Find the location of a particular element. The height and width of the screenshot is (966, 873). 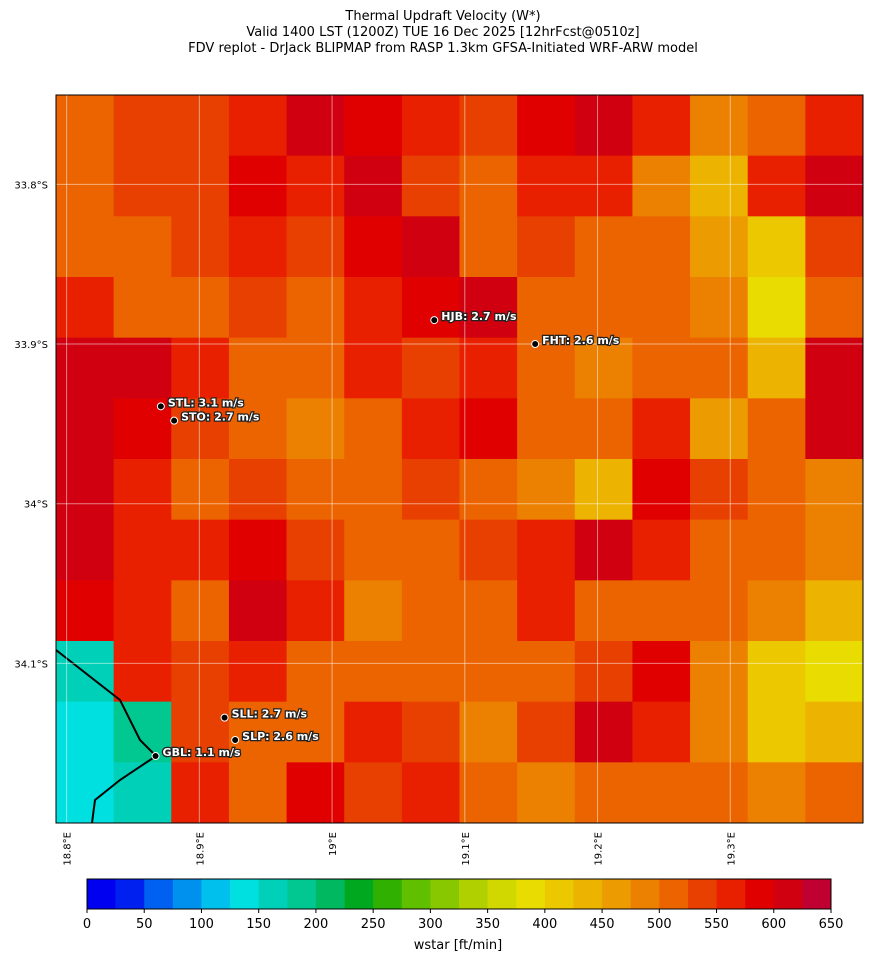

colorbar-tick-label: 550 is located at coordinates (716, 924).